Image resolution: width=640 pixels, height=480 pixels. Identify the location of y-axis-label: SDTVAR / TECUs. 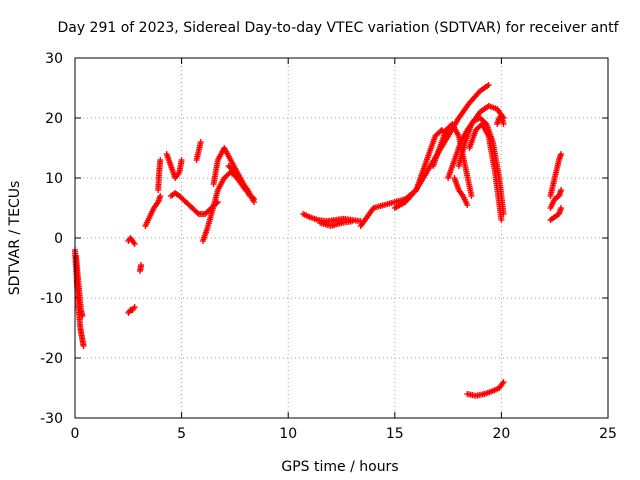
(15, 238).